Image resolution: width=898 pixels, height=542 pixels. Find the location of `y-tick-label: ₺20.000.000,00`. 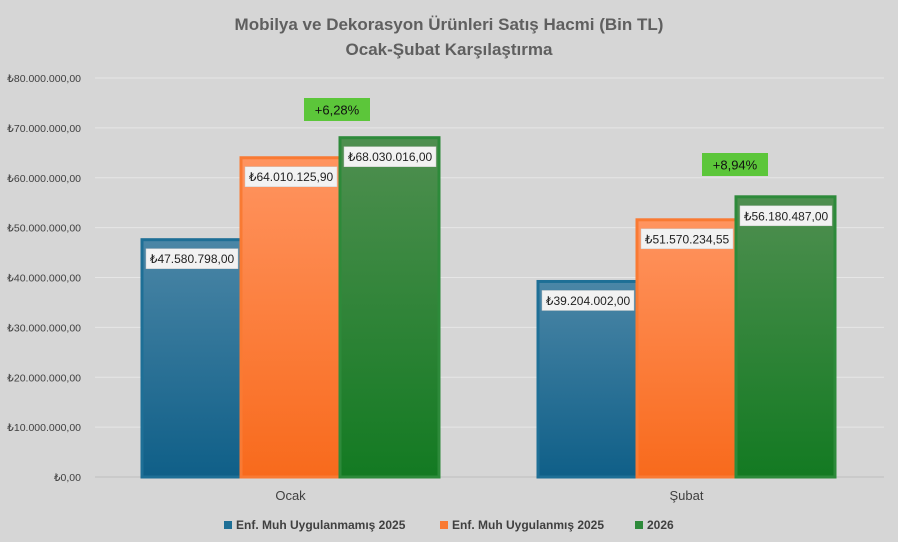

y-tick-label: ₺20.000.000,00 is located at coordinates (44, 378).